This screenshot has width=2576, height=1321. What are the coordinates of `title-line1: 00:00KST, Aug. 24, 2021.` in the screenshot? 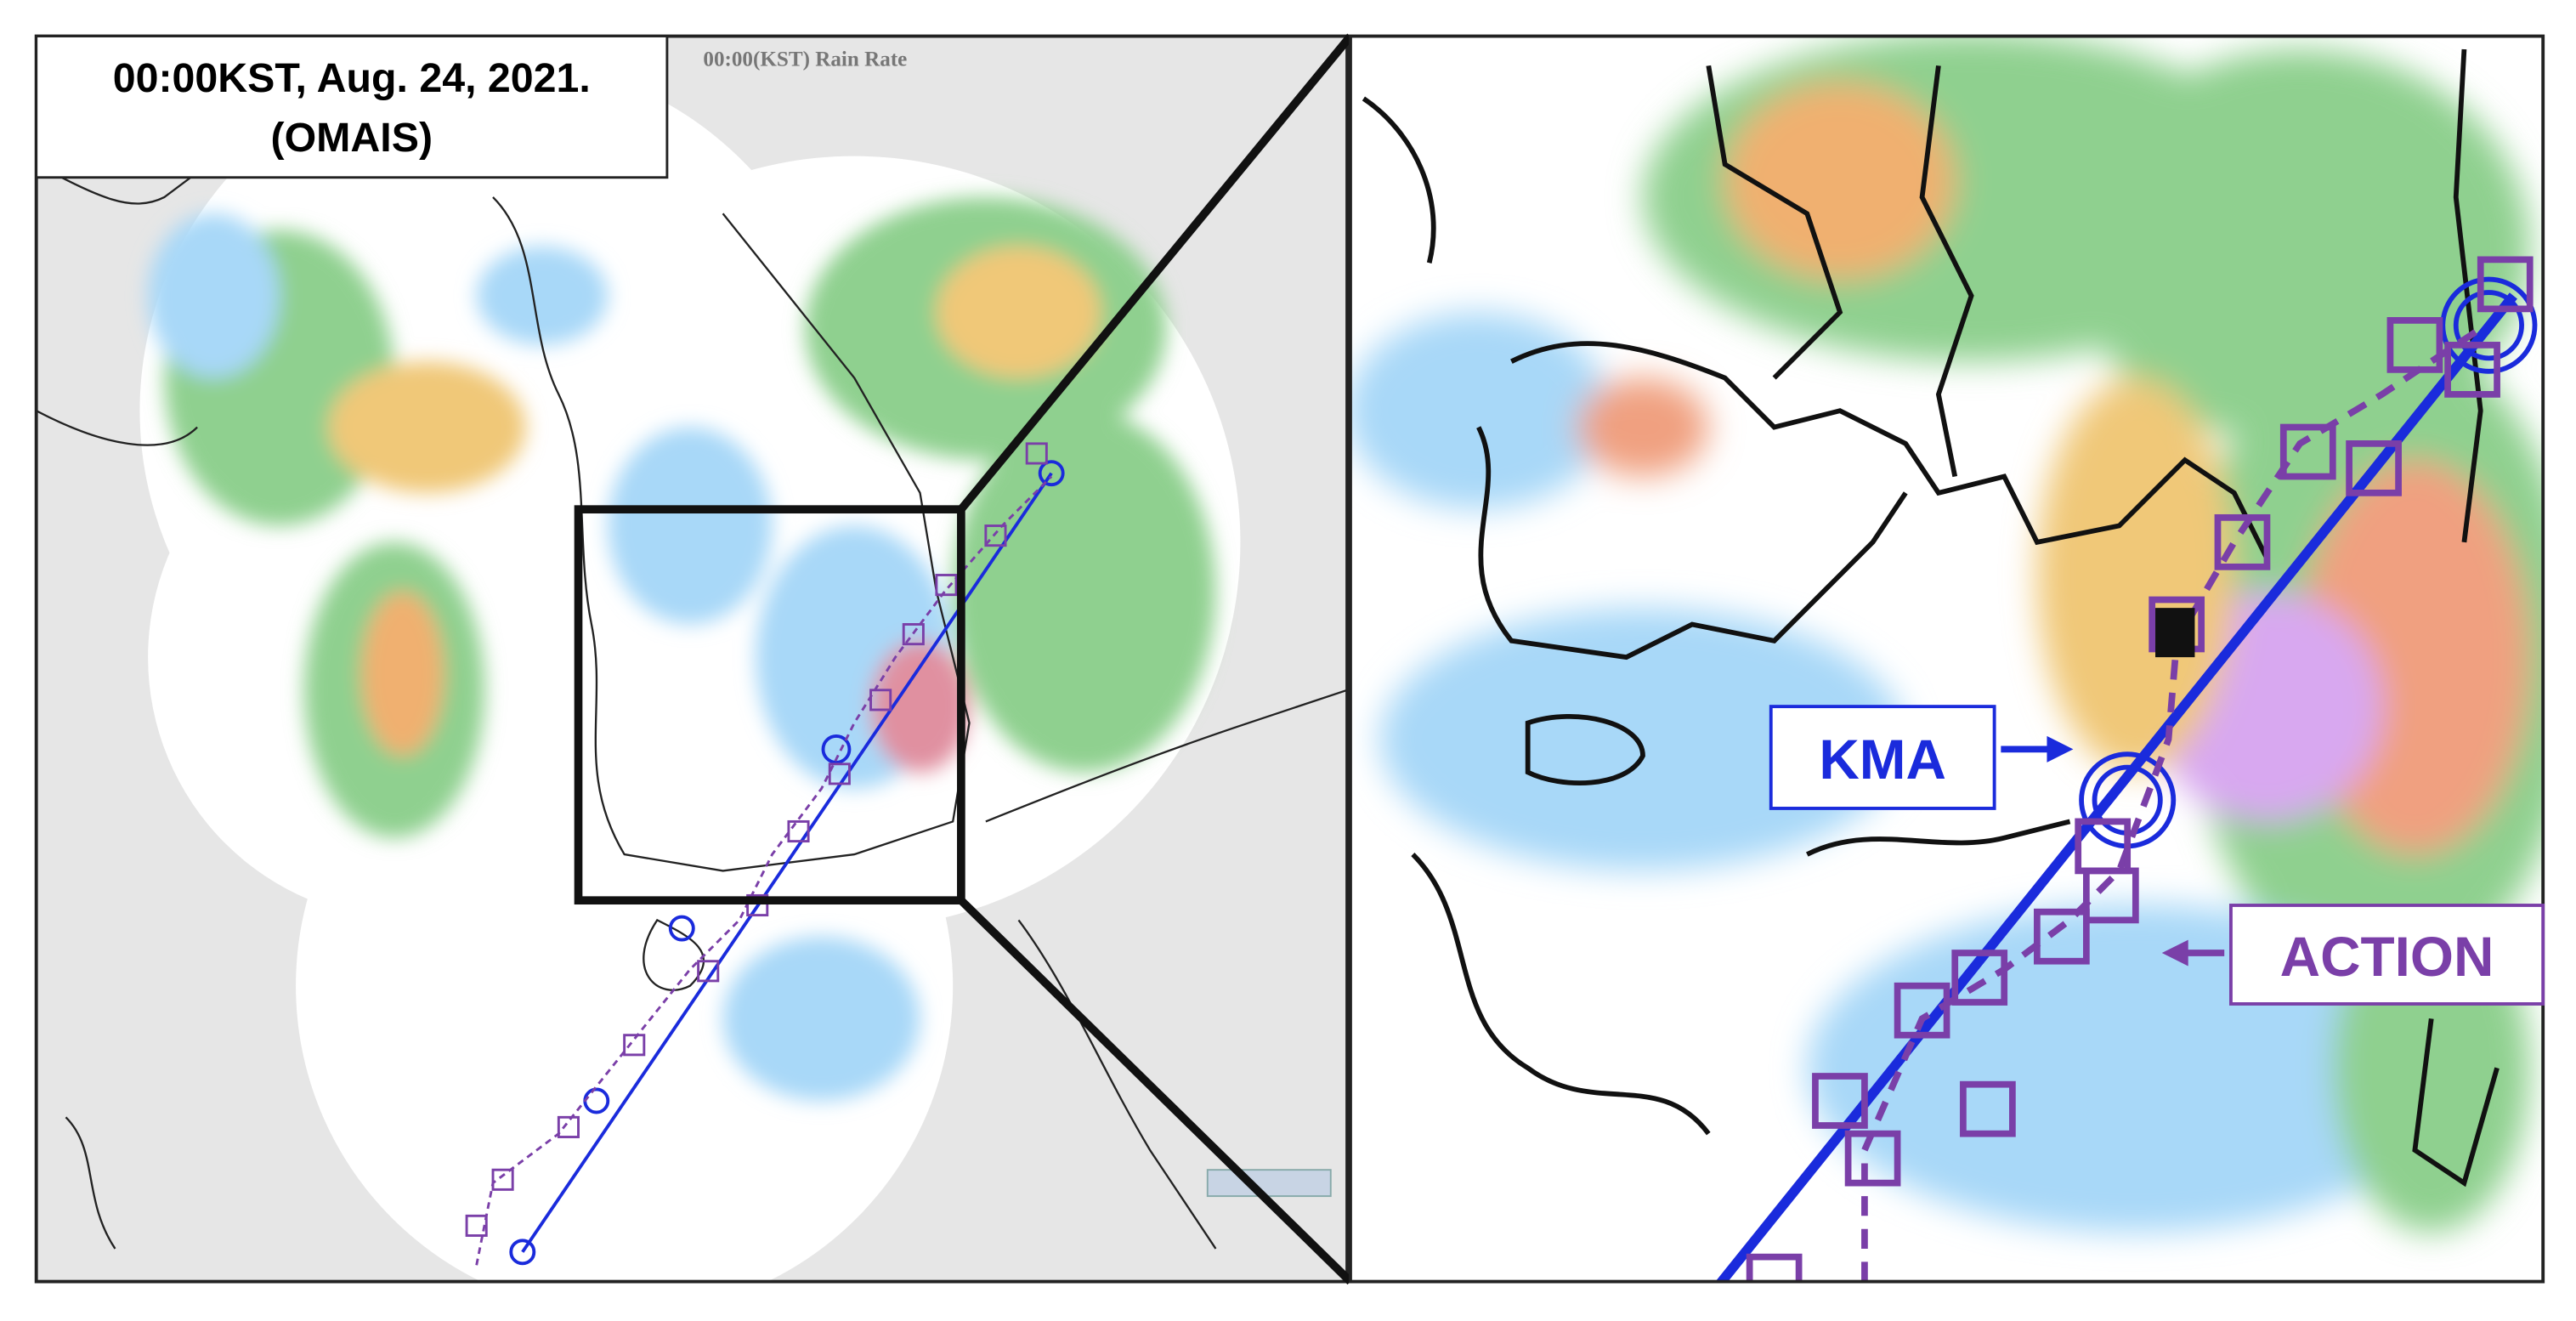 It's located at (352, 78).